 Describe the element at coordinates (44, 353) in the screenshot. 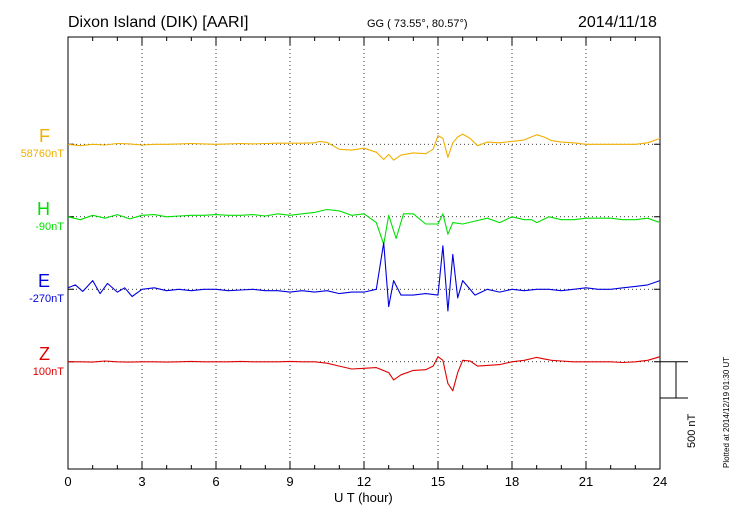

I see `series-name-Z: Z` at that location.